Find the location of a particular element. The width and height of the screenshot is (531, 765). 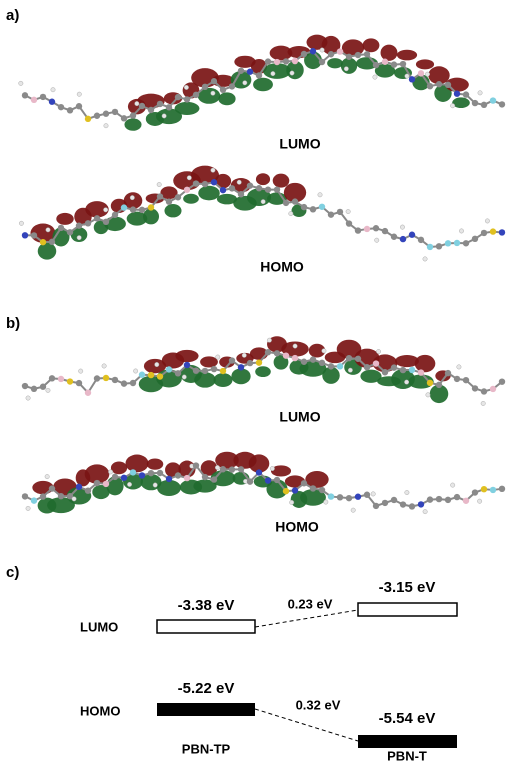

row-label: HOMO is located at coordinates (100, 710).